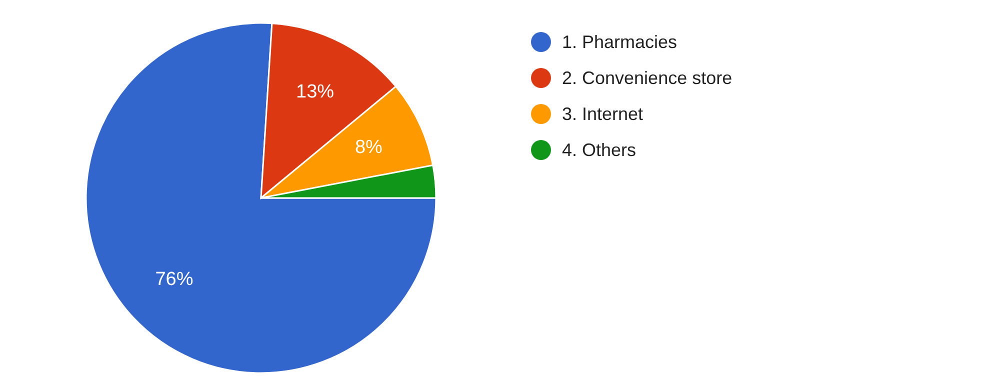 The image size is (1000, 382). Describe the element at coordinates (599, 150) in the screenshot. I see `legend-label: 4. Others` at that location.